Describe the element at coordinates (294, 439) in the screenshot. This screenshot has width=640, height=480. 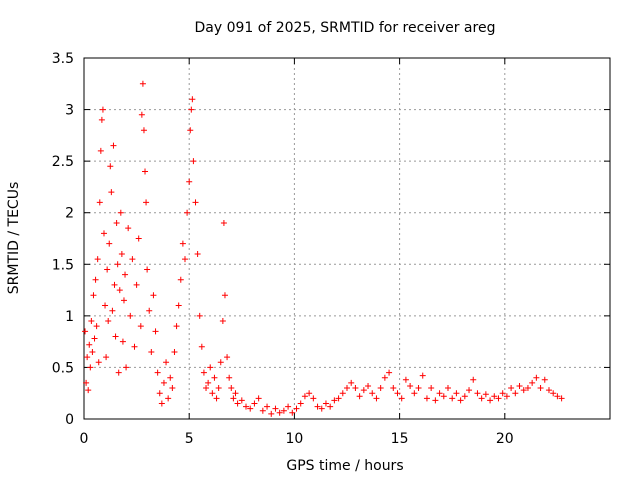
I see `x-tick-label: 10` at that location.